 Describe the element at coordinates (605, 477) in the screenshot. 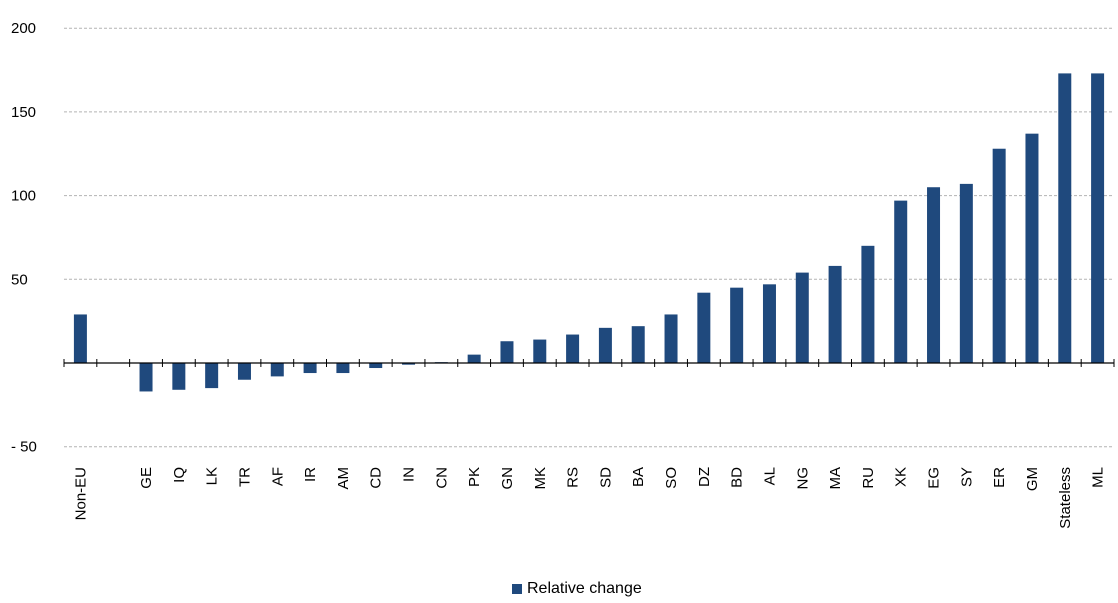

I see `x-tick-label: SD` at that location.